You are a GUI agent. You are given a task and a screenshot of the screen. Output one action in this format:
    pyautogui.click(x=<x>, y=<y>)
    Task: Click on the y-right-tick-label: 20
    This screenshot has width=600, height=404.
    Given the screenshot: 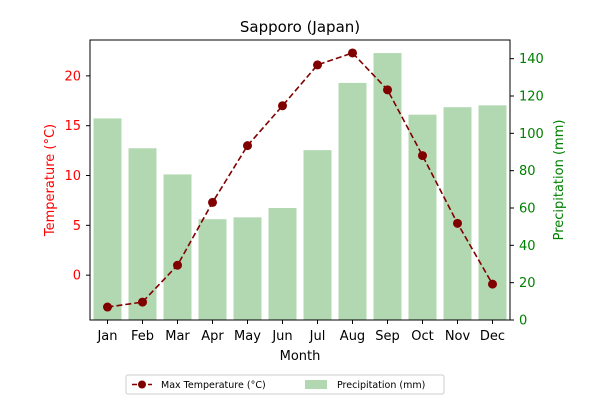 What is the action you would take?
    pyautogui.click(x=527, y=283)
    